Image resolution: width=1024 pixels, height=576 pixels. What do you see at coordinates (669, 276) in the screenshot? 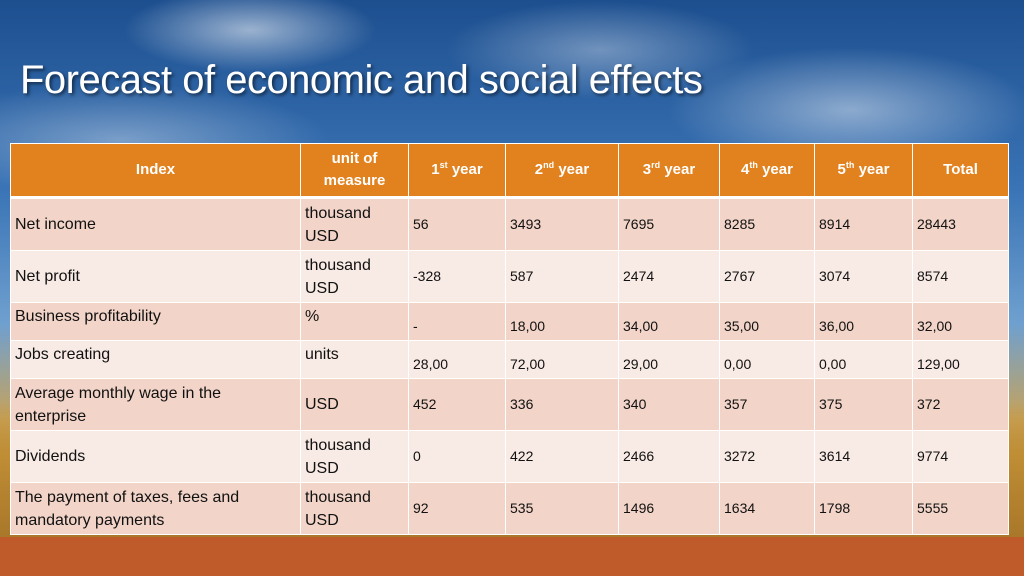
I see `cell-year-3: 2474` at bounding box center [669, 276].